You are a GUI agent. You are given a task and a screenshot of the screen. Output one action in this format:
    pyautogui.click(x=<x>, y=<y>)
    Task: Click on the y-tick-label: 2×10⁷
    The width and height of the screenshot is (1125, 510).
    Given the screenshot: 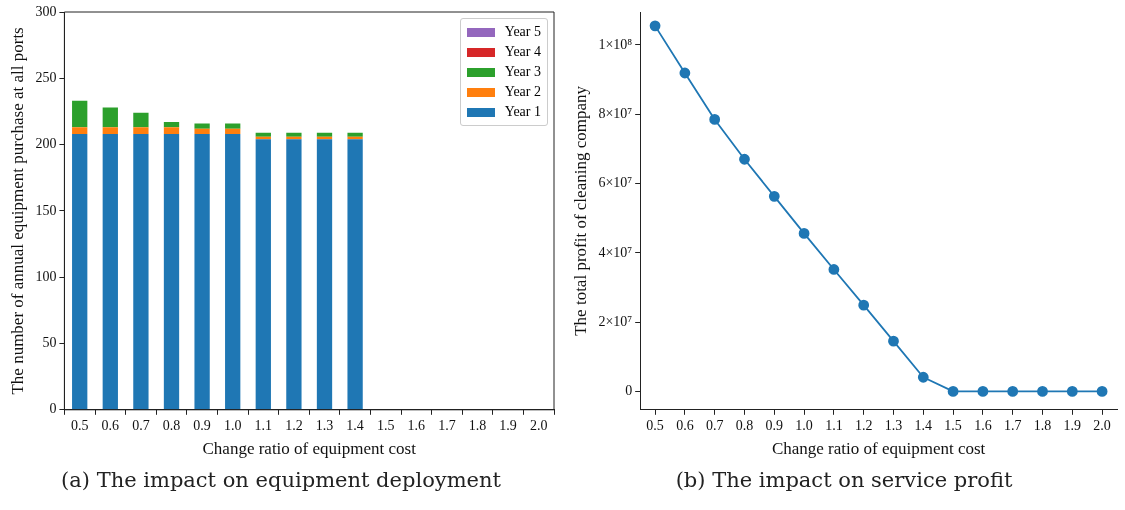 What is the action you would take?
    pyautogui.click(x=615, y=321)
    